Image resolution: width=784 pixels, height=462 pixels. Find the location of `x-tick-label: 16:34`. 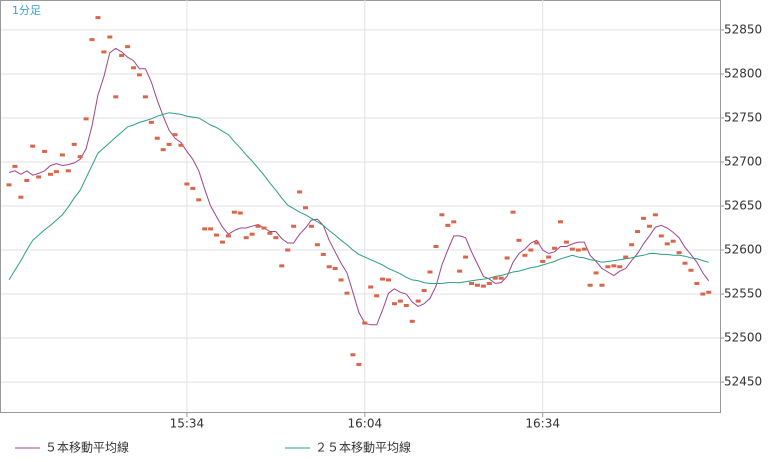

x-tick-label: 16:34 is located at coordinates (542, 424).